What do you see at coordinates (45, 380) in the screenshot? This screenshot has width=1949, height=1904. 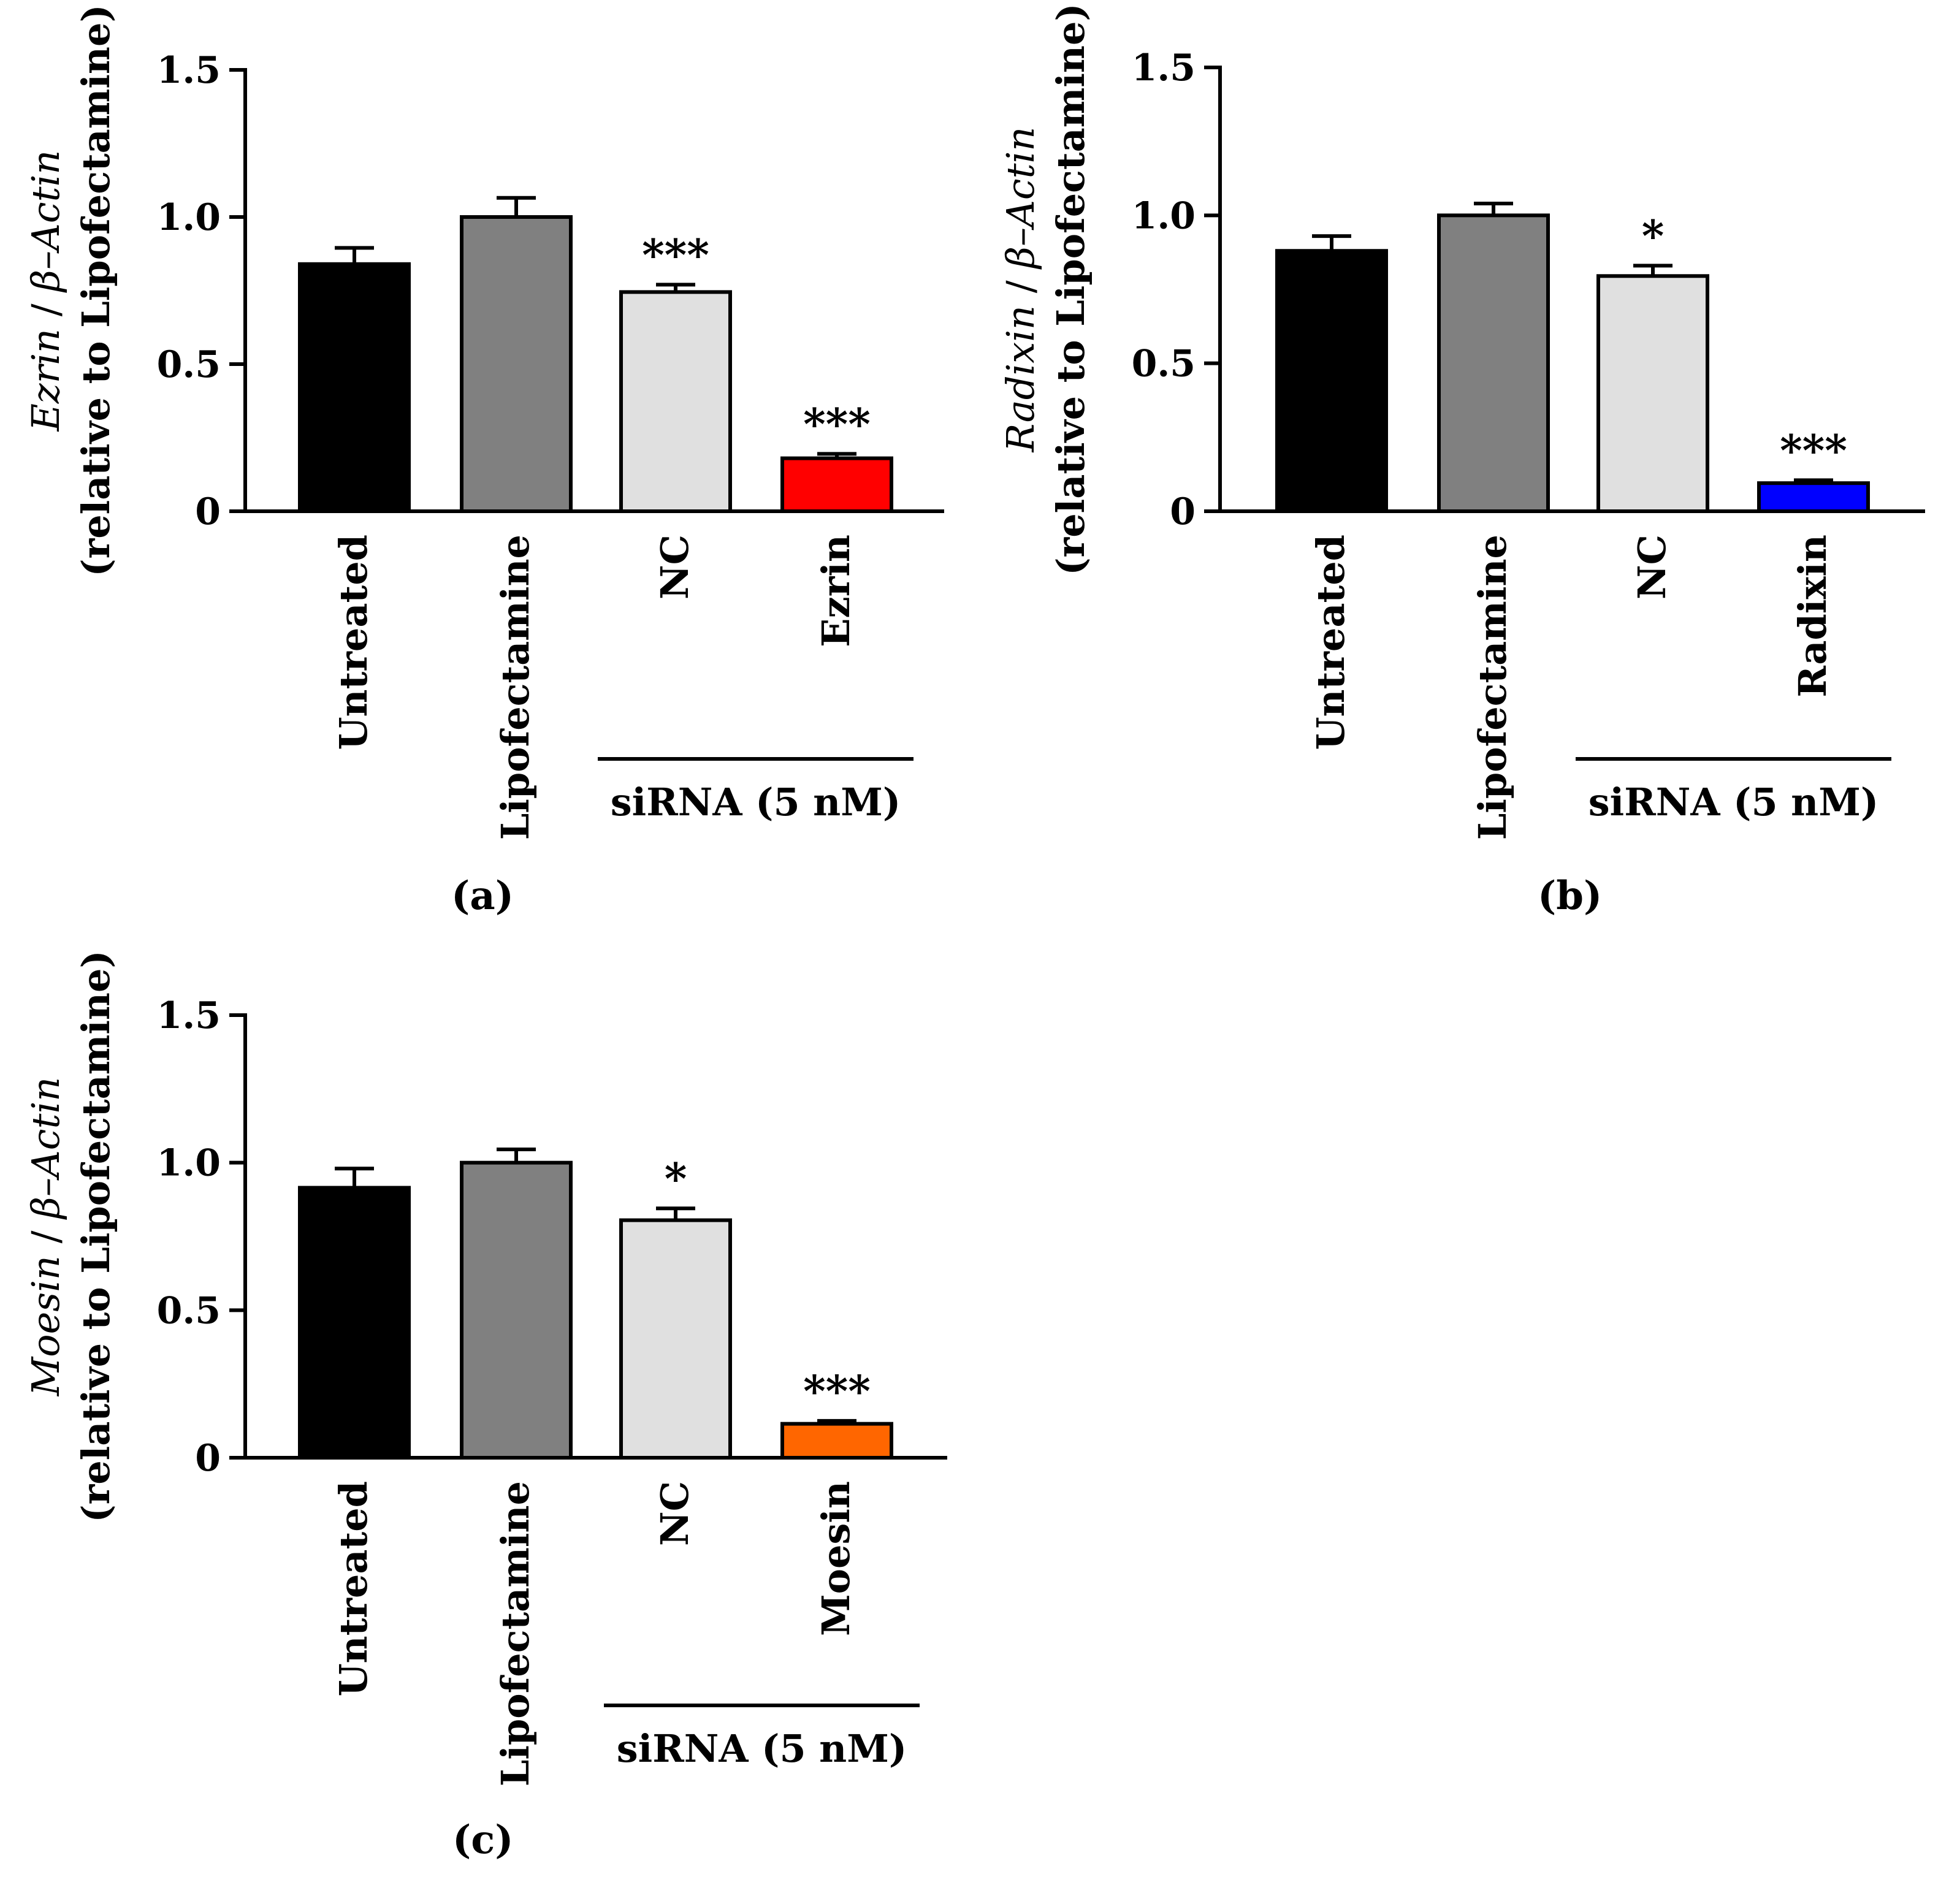 I see `y-axis-title-gene: Ezrin` at bounding box center [45, 380].